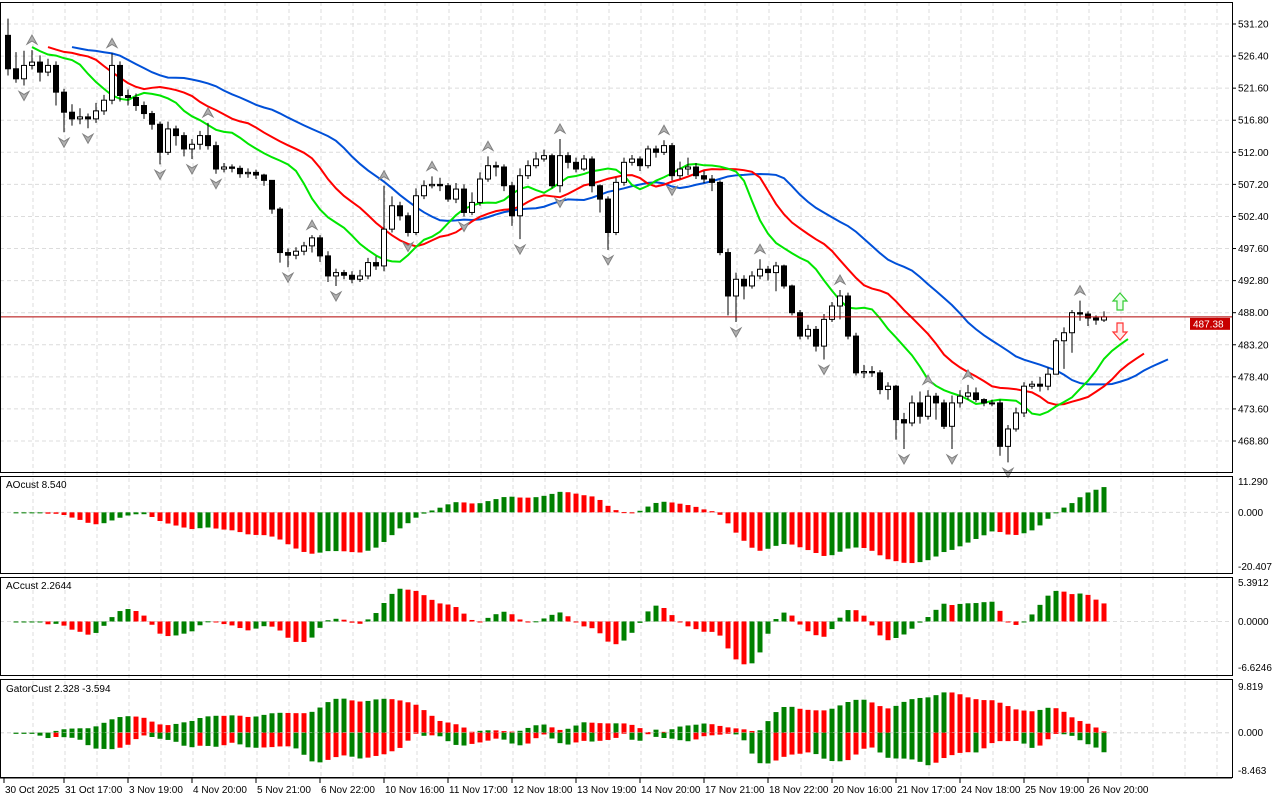 The height and width of the screenshot is (800, 1280). Describe the element at coordinates (520, 249) in the screenshot. I see `fractal-down-icon` at that location.